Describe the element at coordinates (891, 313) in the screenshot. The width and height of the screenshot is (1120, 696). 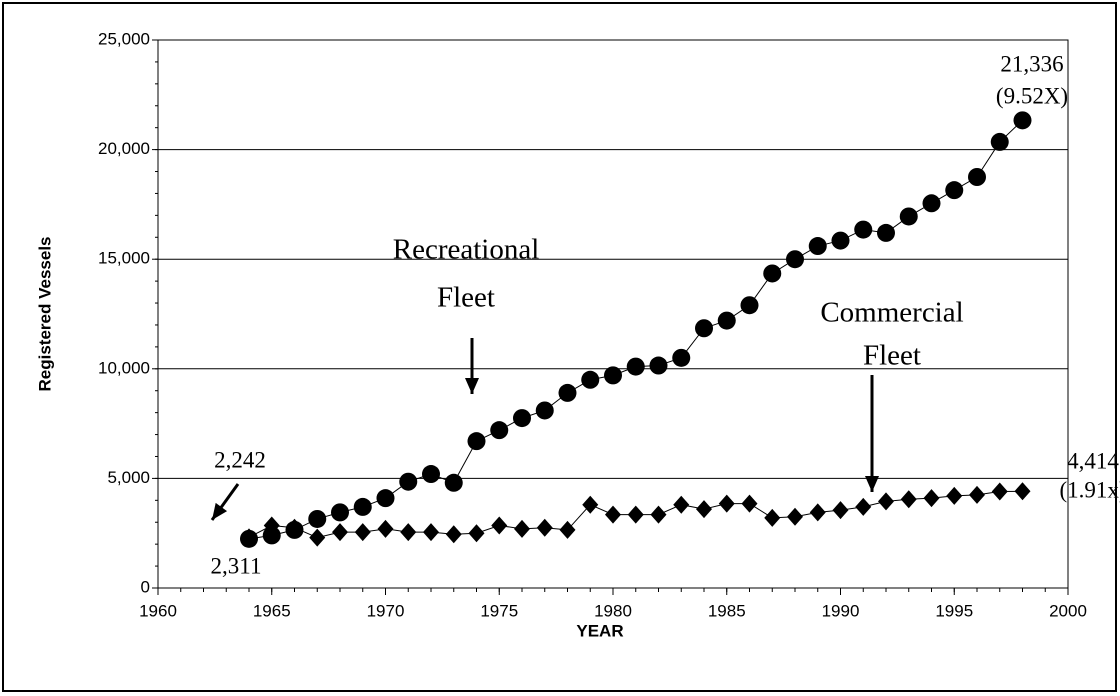
I see `annotation: Commercial` at that location.